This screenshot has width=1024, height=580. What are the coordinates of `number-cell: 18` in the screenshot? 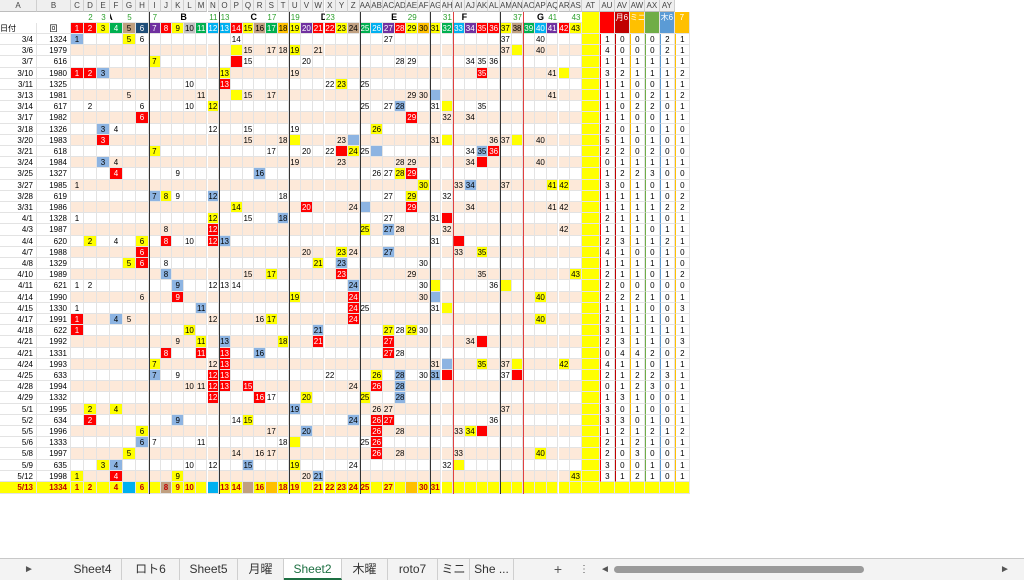 It's located at (283, 443).